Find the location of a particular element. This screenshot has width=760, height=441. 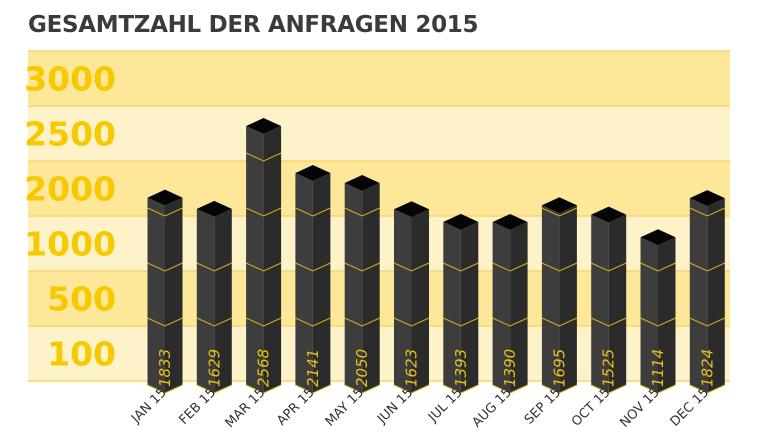

bar-value-label: 2050 is located at coordinates (362, 368).